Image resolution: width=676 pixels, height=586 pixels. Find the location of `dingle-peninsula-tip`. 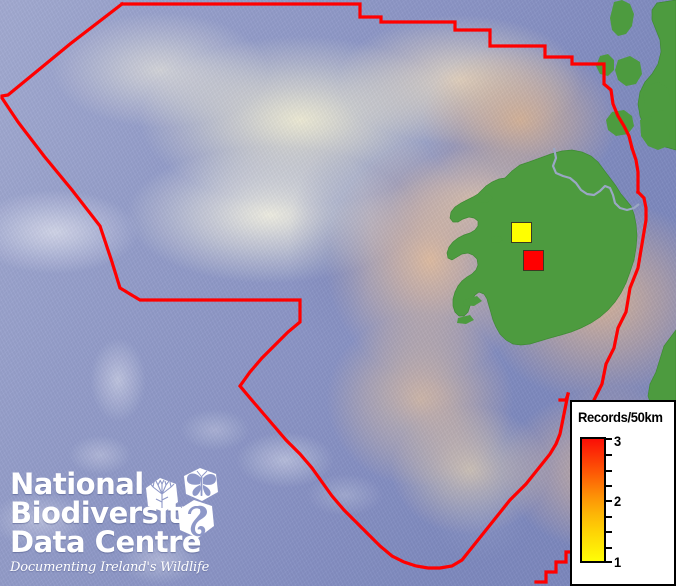

dingle-peninsula-tip is located at coordinates (472, 301).